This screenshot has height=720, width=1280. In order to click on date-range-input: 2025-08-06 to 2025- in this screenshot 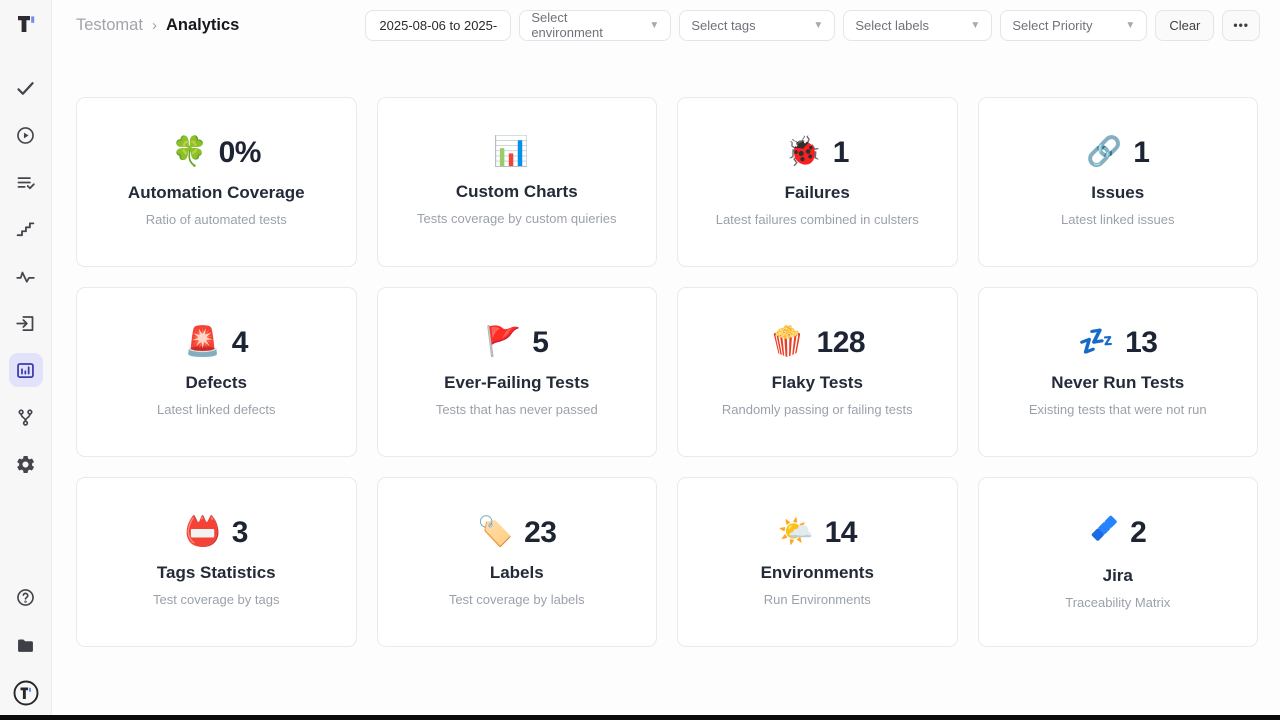, I will do `click(438, 25)`.